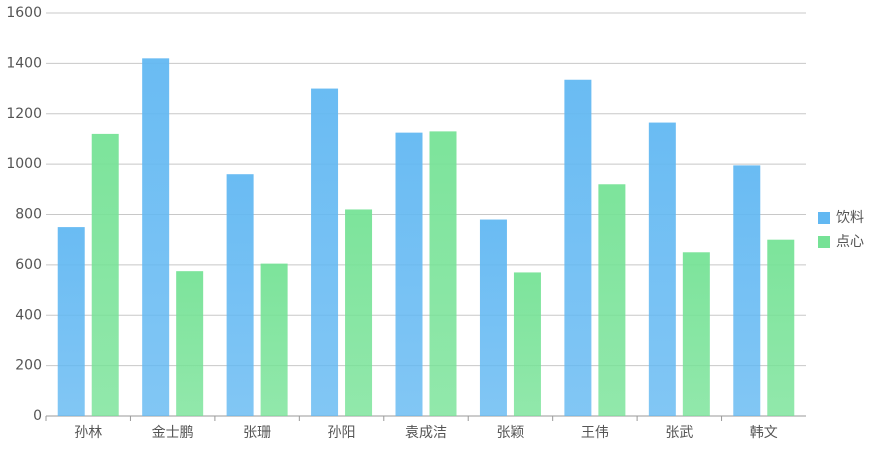  I want to click on y-tick-label: 400, so click(28, 315).